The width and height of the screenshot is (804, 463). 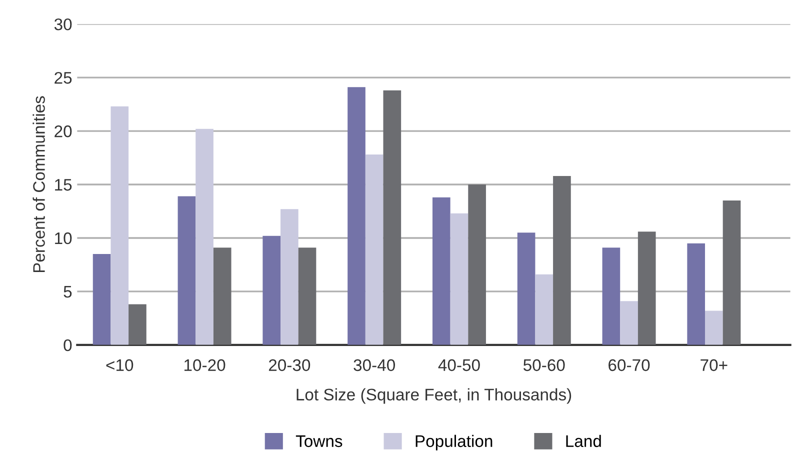 What do you see at coordinates (583, 441) in the screenshot?
I see `legend-label: Land` at bounding box center [583, 441].